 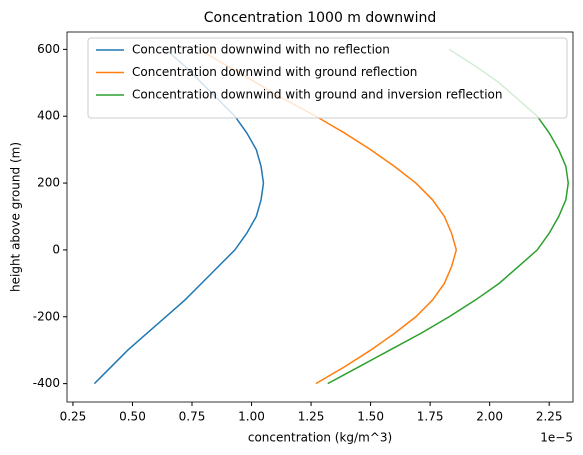 What do you see at coordinates (48, 49) in the screenshot?
I see `y-tick-label: 600` at bounding box center [48, 49].